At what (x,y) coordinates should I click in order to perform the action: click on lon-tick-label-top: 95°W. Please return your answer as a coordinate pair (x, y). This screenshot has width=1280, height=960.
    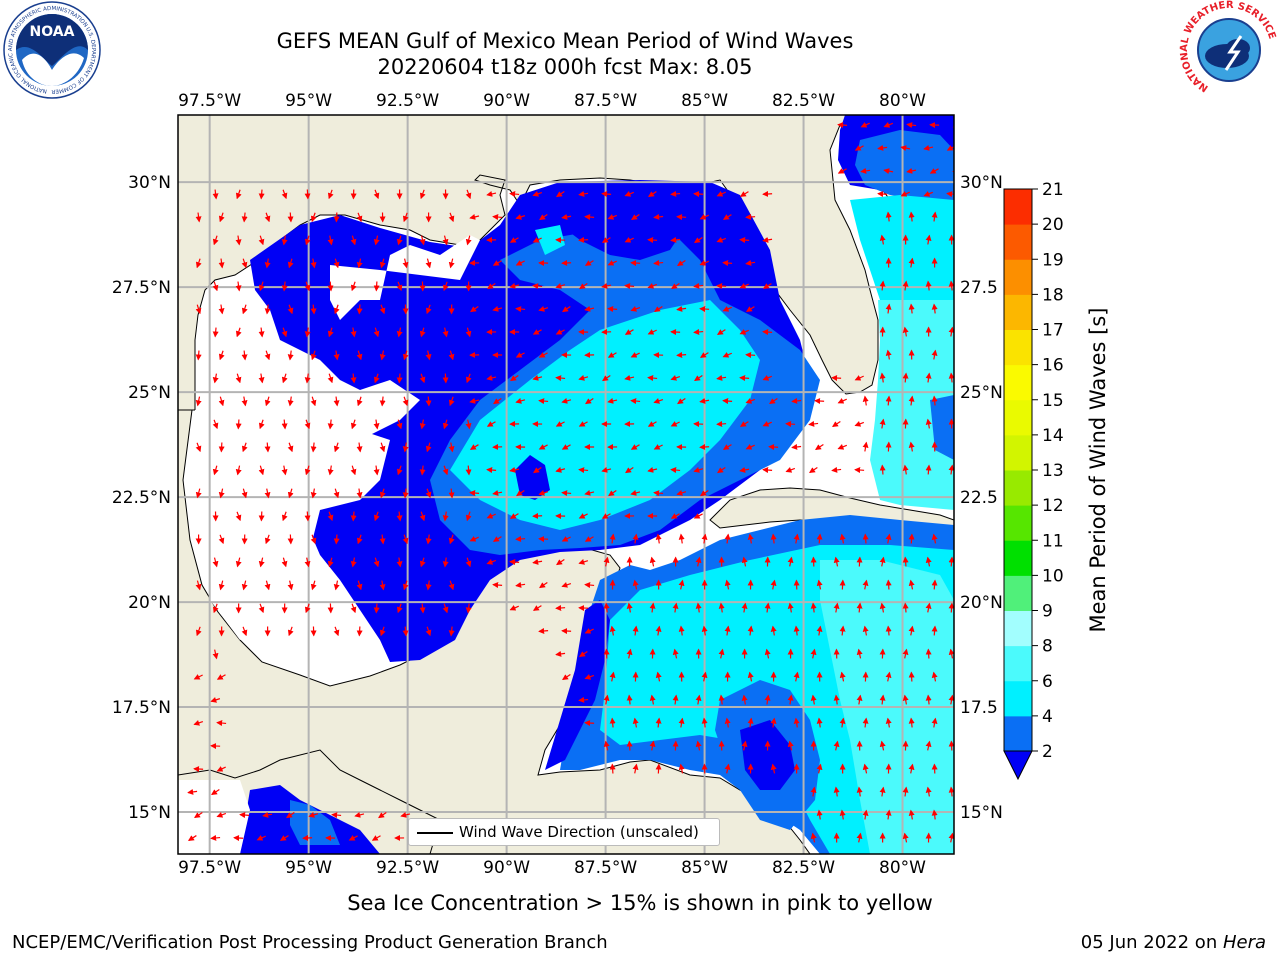
    Looking at the image, I should click on (308, 101).